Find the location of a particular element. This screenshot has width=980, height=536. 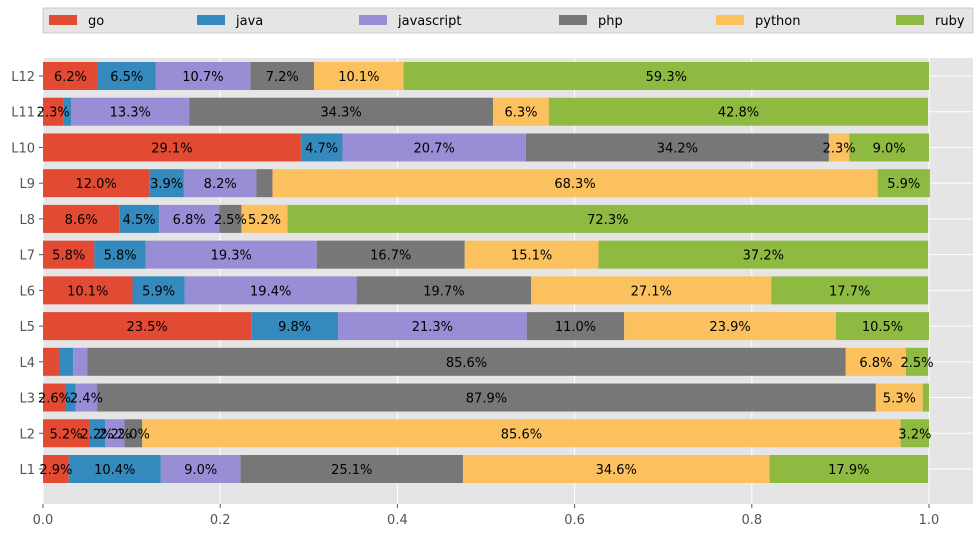

bar-l12-java is located at coordinates (126, 76).